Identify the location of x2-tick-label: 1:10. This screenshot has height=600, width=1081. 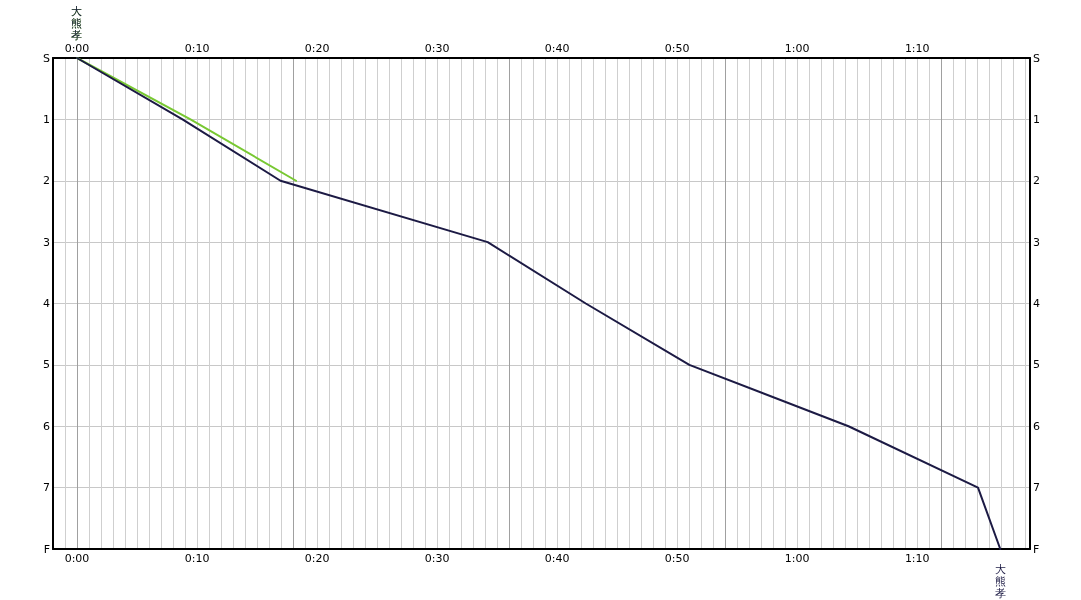
(917, 48).